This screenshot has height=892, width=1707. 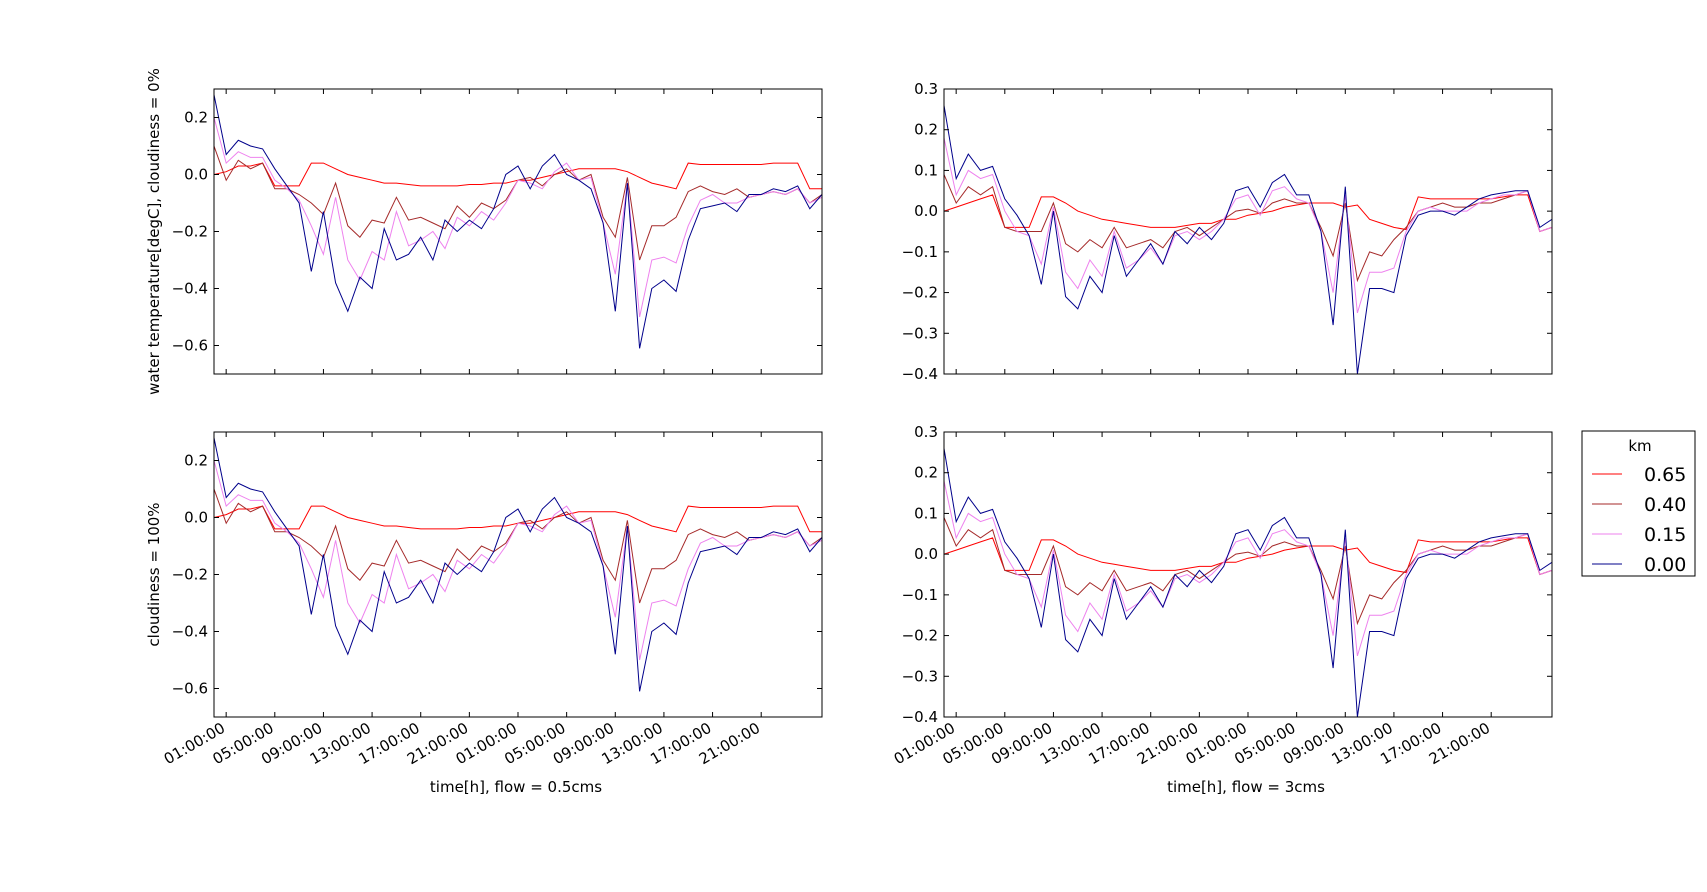 I want to click on series-0-65-legend-label: 0.65, so click(x=1665, y=475).